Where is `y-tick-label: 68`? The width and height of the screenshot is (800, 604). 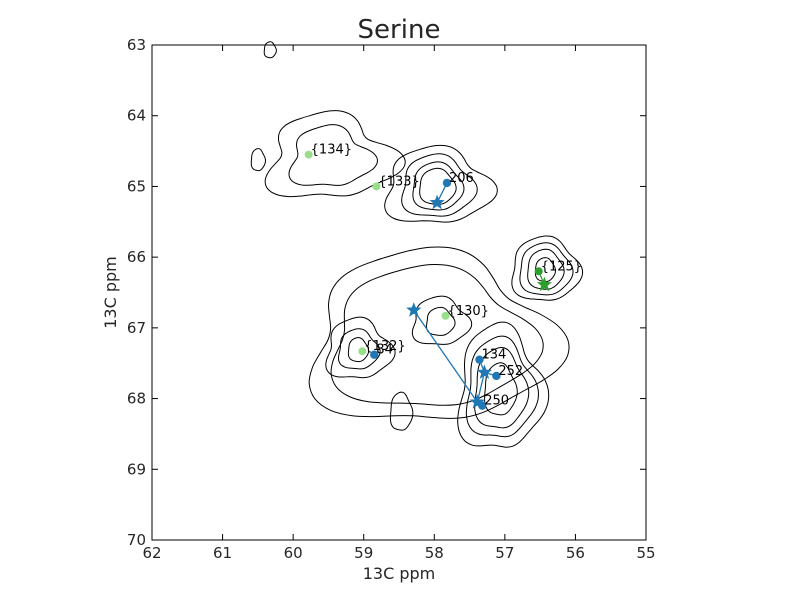
y-tick-label: 68 is located at coordinates (136, 399).